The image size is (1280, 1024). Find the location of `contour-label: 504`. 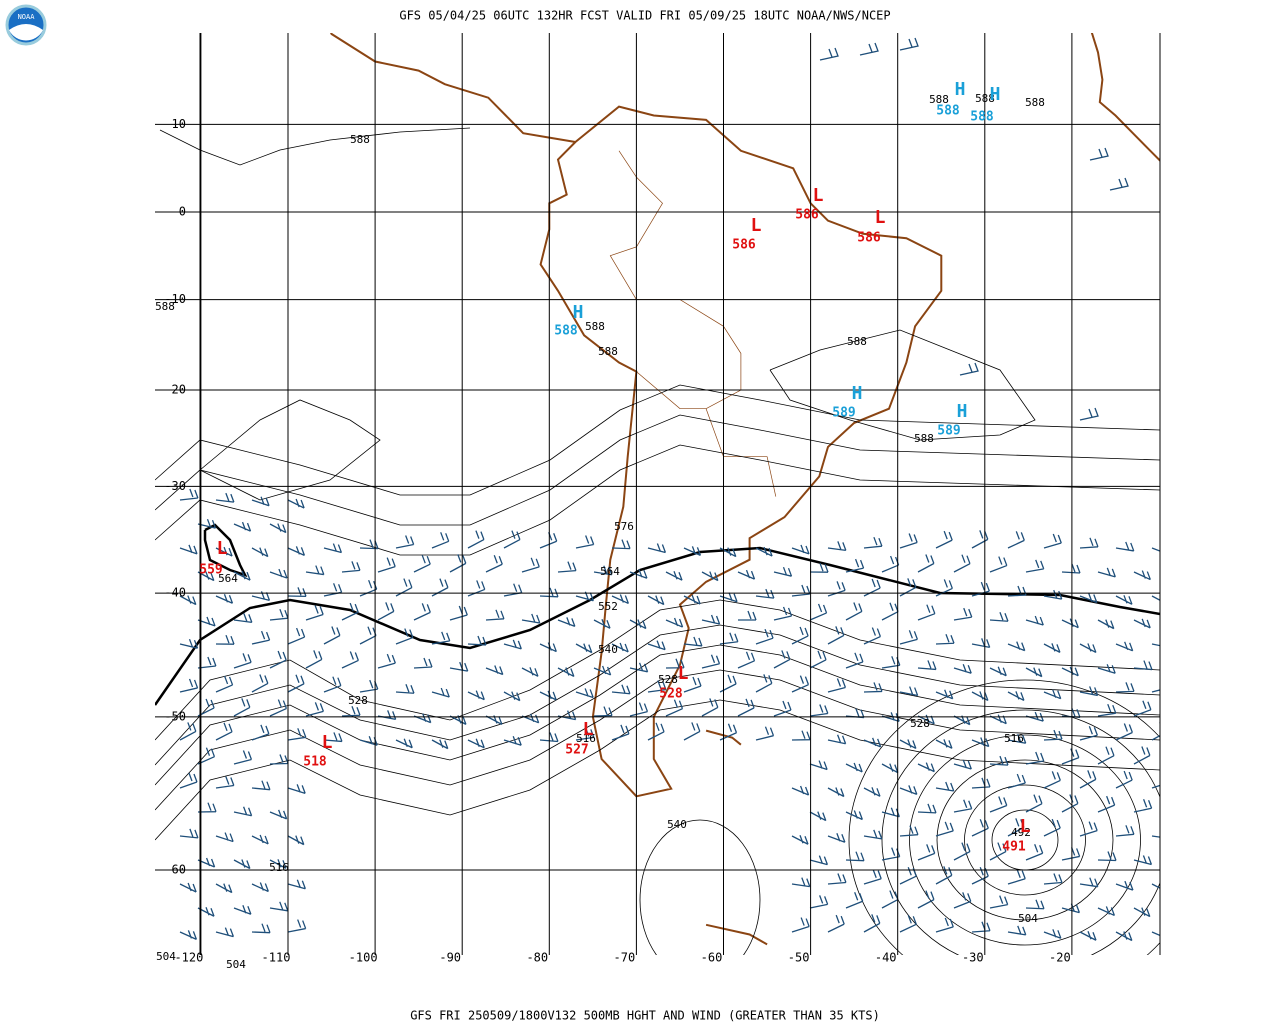

contour-label: 504 is located at coordinates (1028, 918).